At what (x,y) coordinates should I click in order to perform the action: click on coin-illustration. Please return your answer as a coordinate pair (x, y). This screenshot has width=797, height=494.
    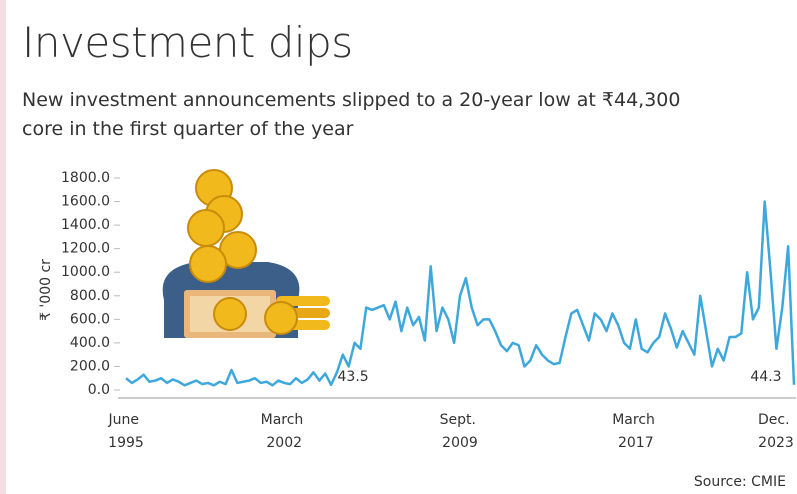
    Looking at the image, I should click on (246, 253).